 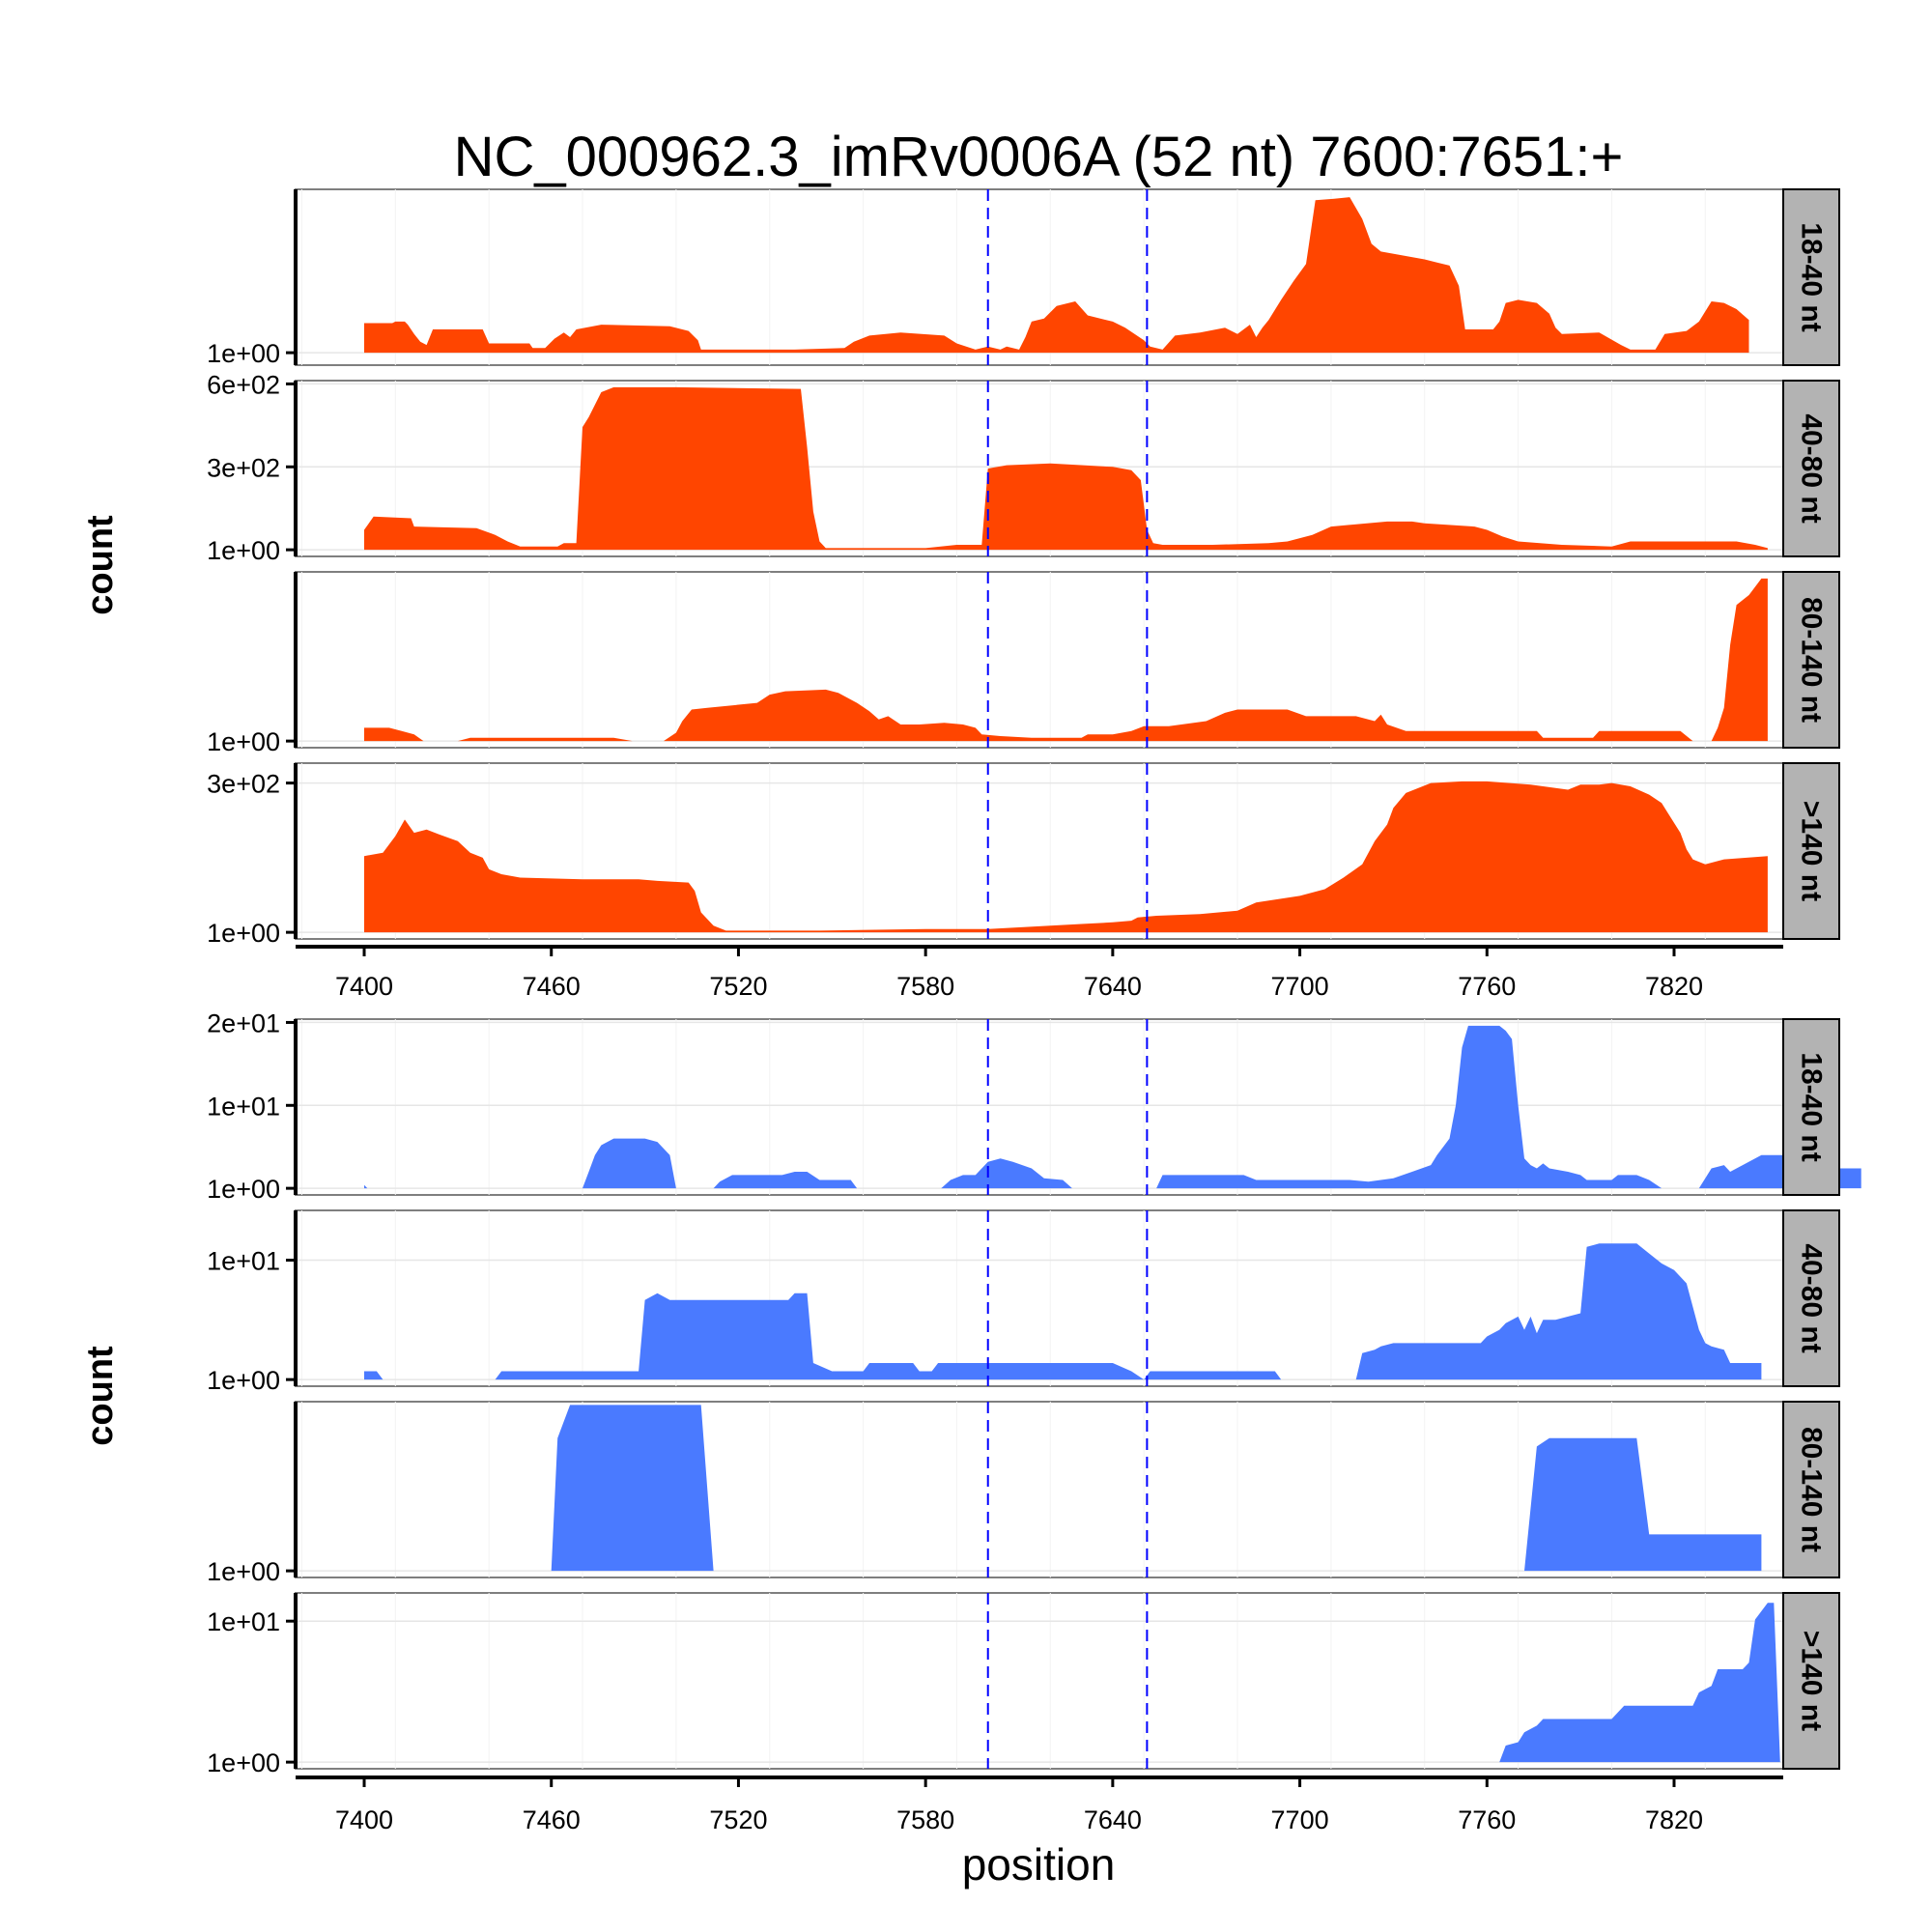 I want to click on facet-panel: 1e+00 1e+01 2e+01 18-40 nt, so click(x=1034, y=1106).